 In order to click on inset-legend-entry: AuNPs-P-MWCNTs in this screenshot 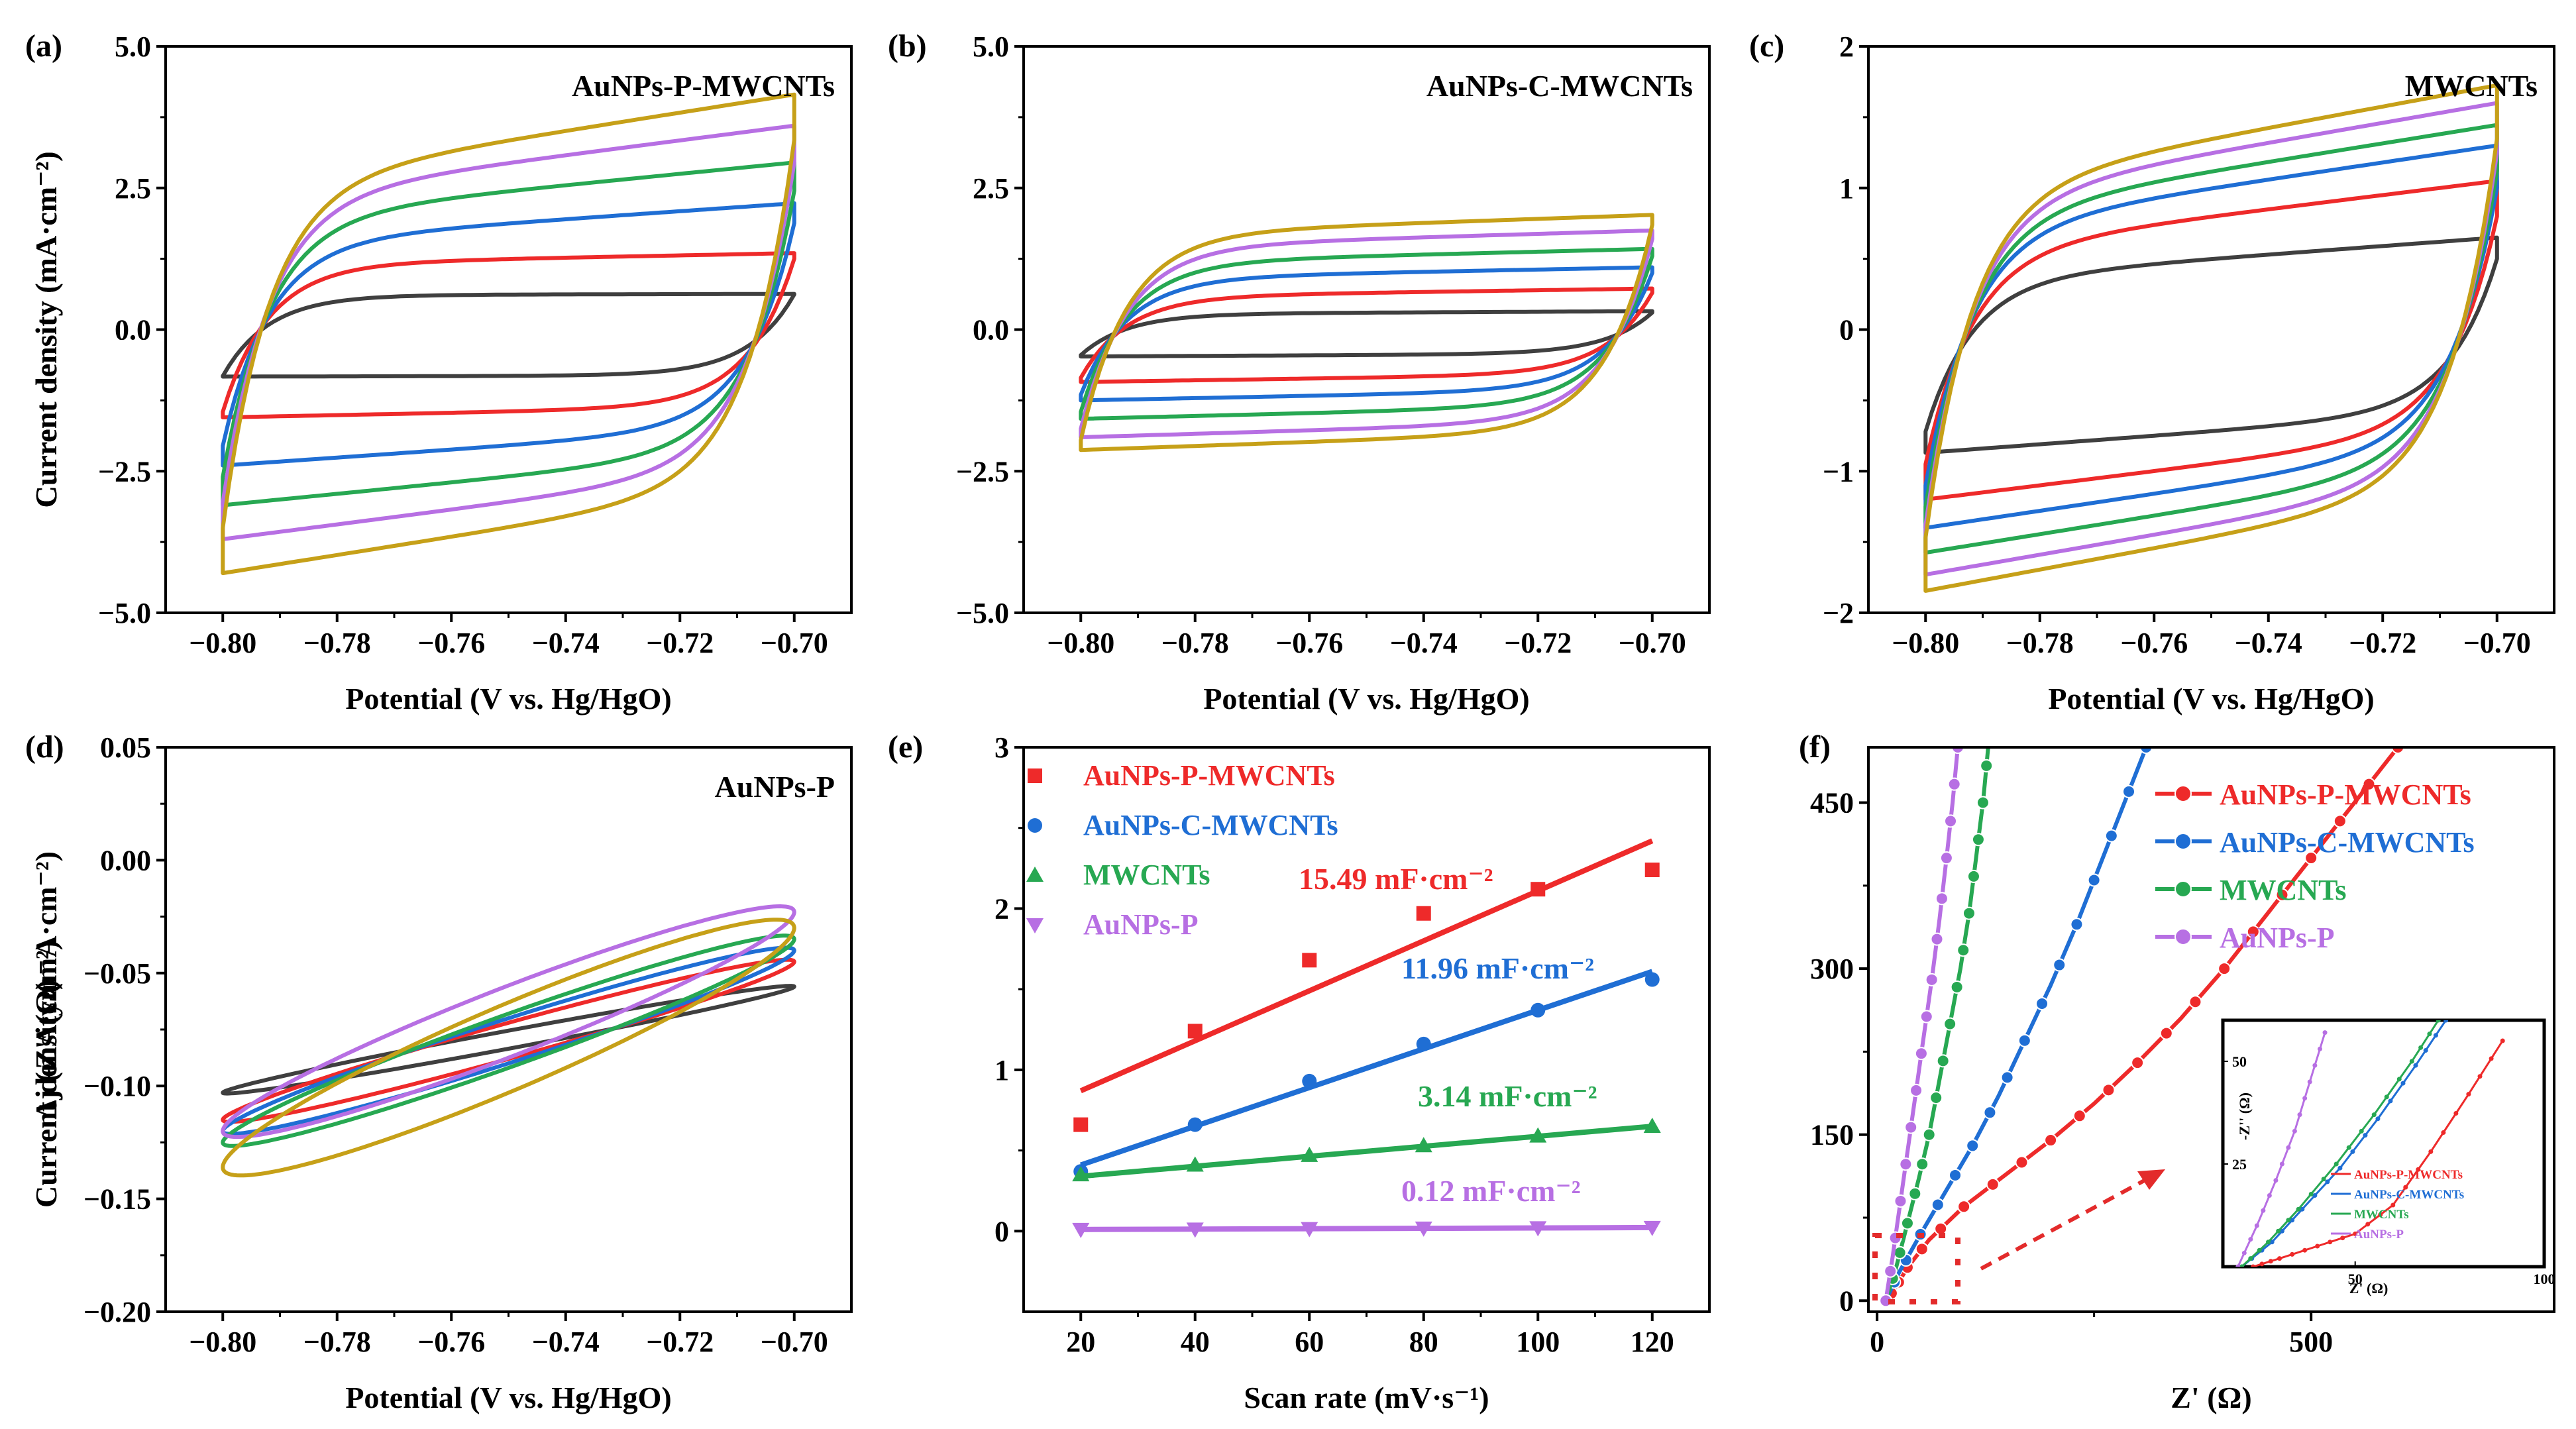, I will do `click(2408, 1175)`.